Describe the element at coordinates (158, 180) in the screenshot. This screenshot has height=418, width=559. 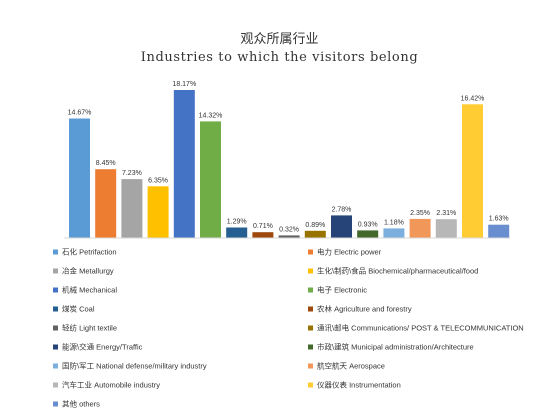
I see `data-label-4: 6.35%` at that location.